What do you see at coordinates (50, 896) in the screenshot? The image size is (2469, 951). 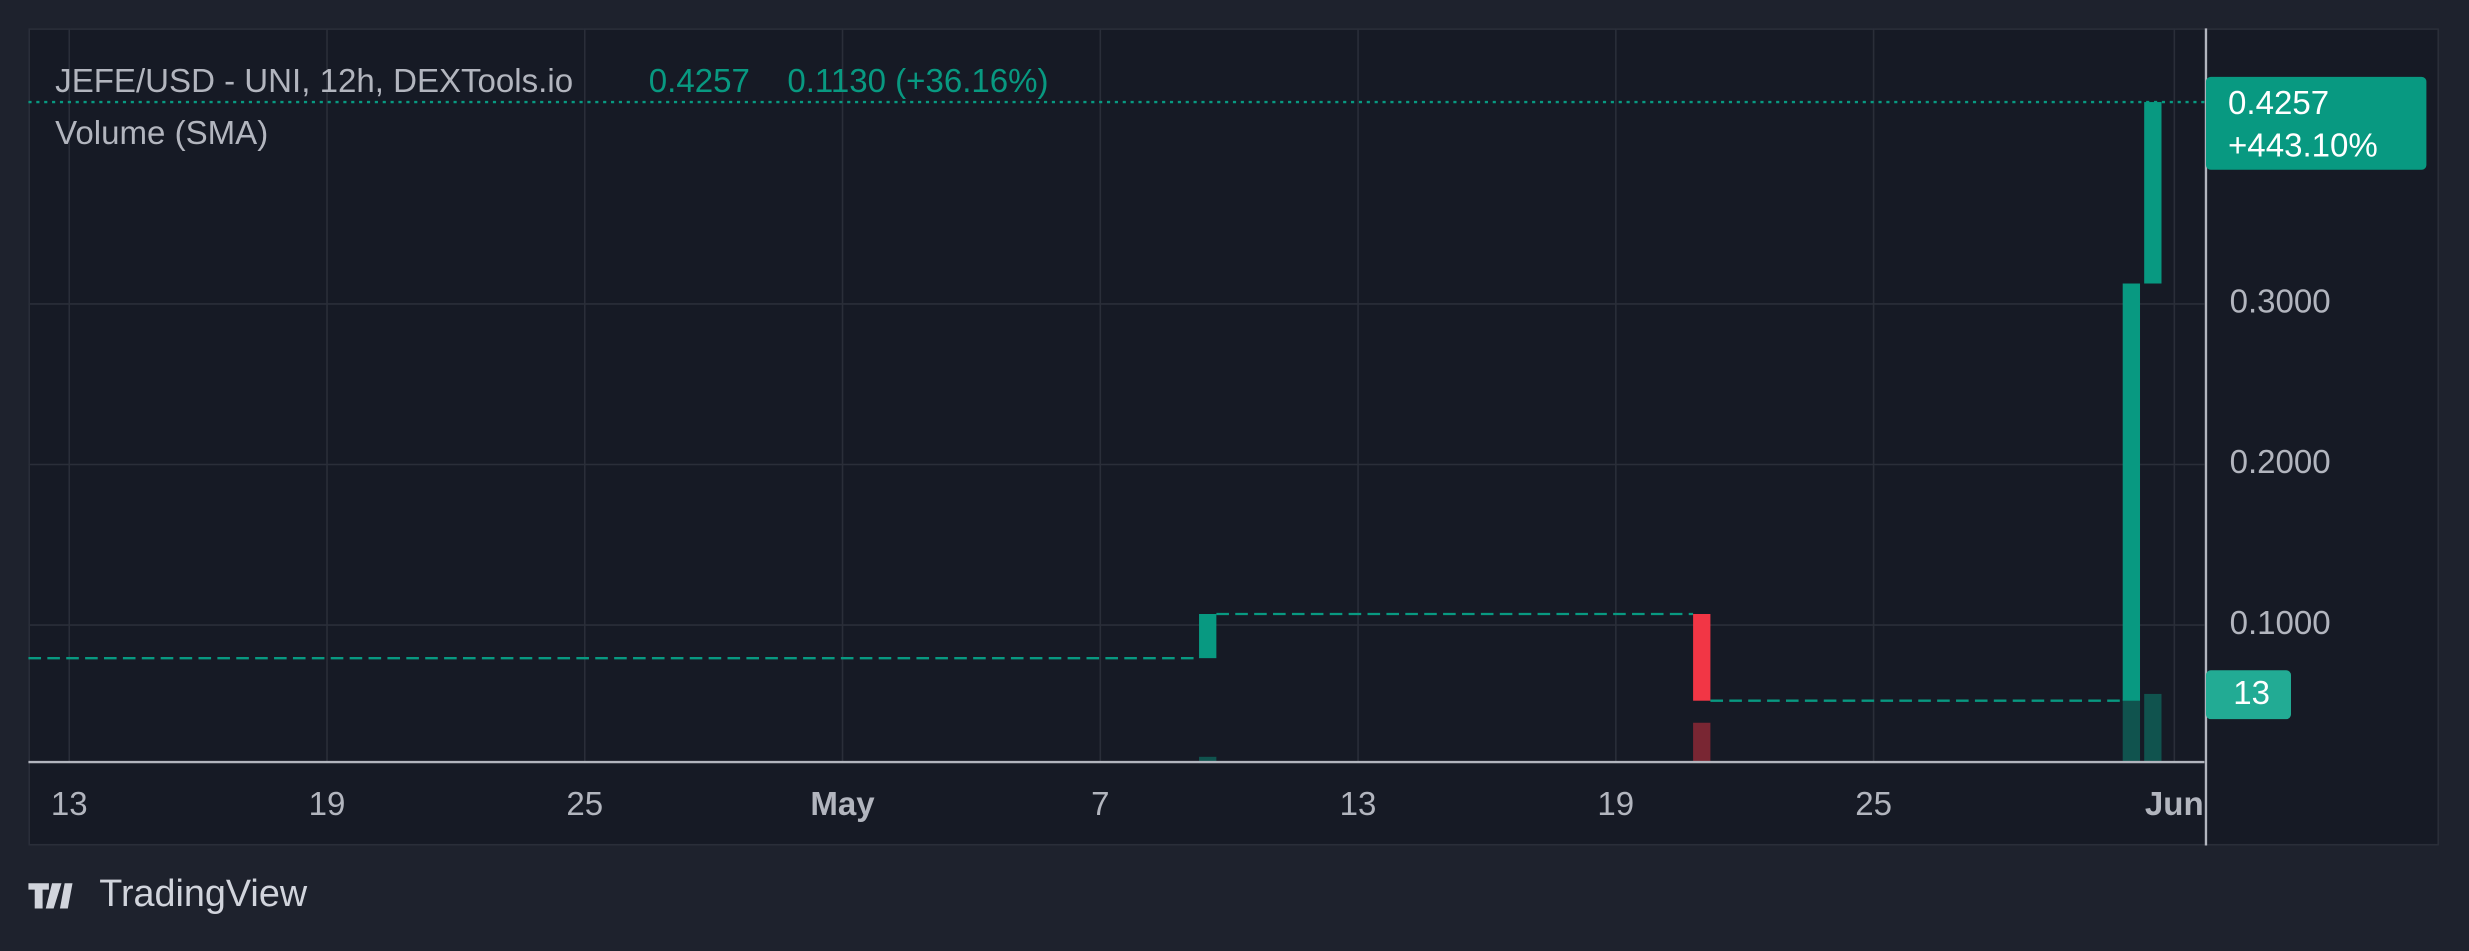 I see `brand-logo` at bounding box center [50, 896].